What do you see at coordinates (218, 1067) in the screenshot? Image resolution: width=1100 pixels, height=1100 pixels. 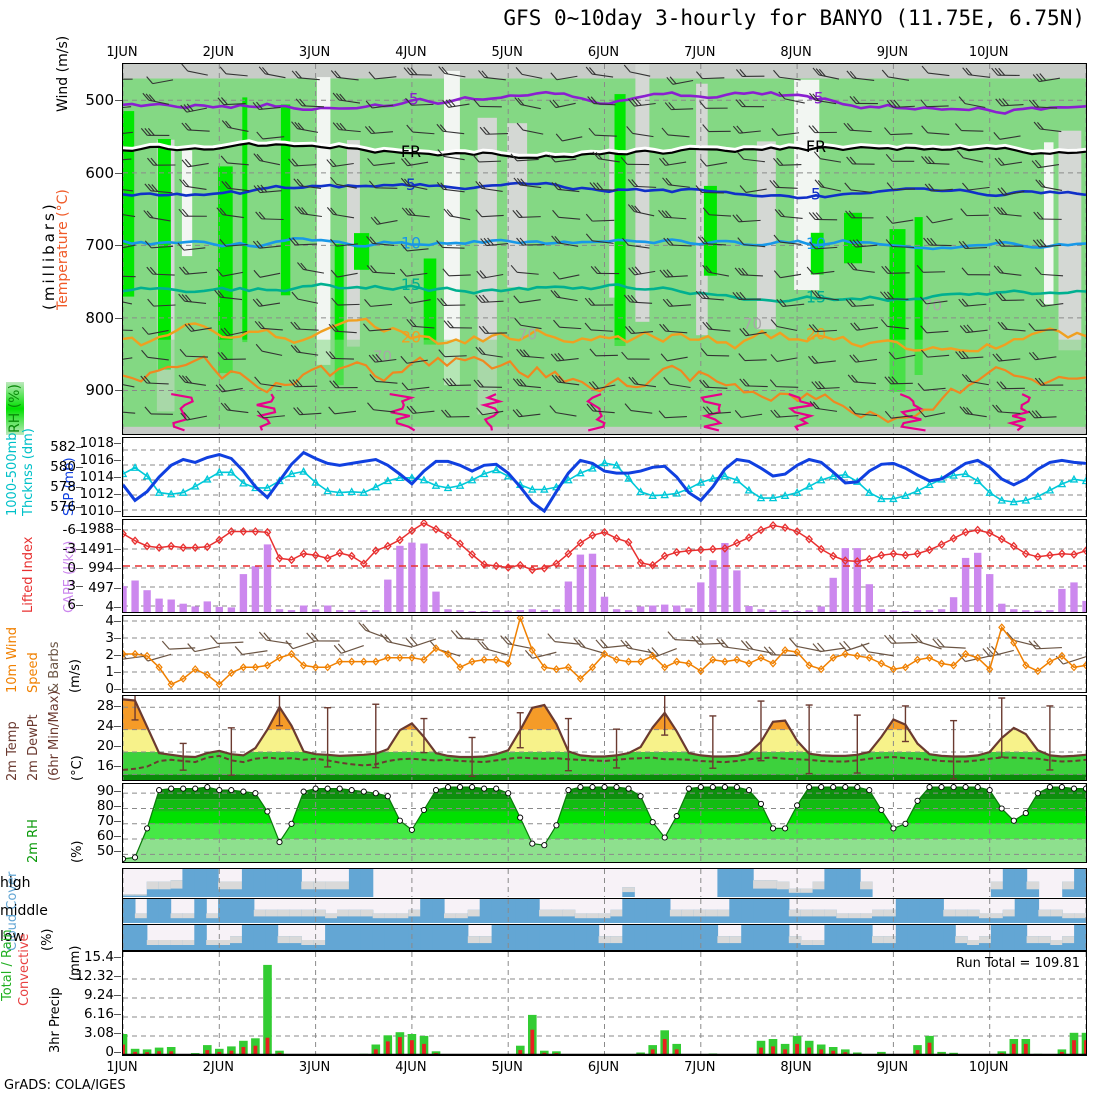 I see `date-label-2jun: 2JUN` at bounding box center [218, 1067].